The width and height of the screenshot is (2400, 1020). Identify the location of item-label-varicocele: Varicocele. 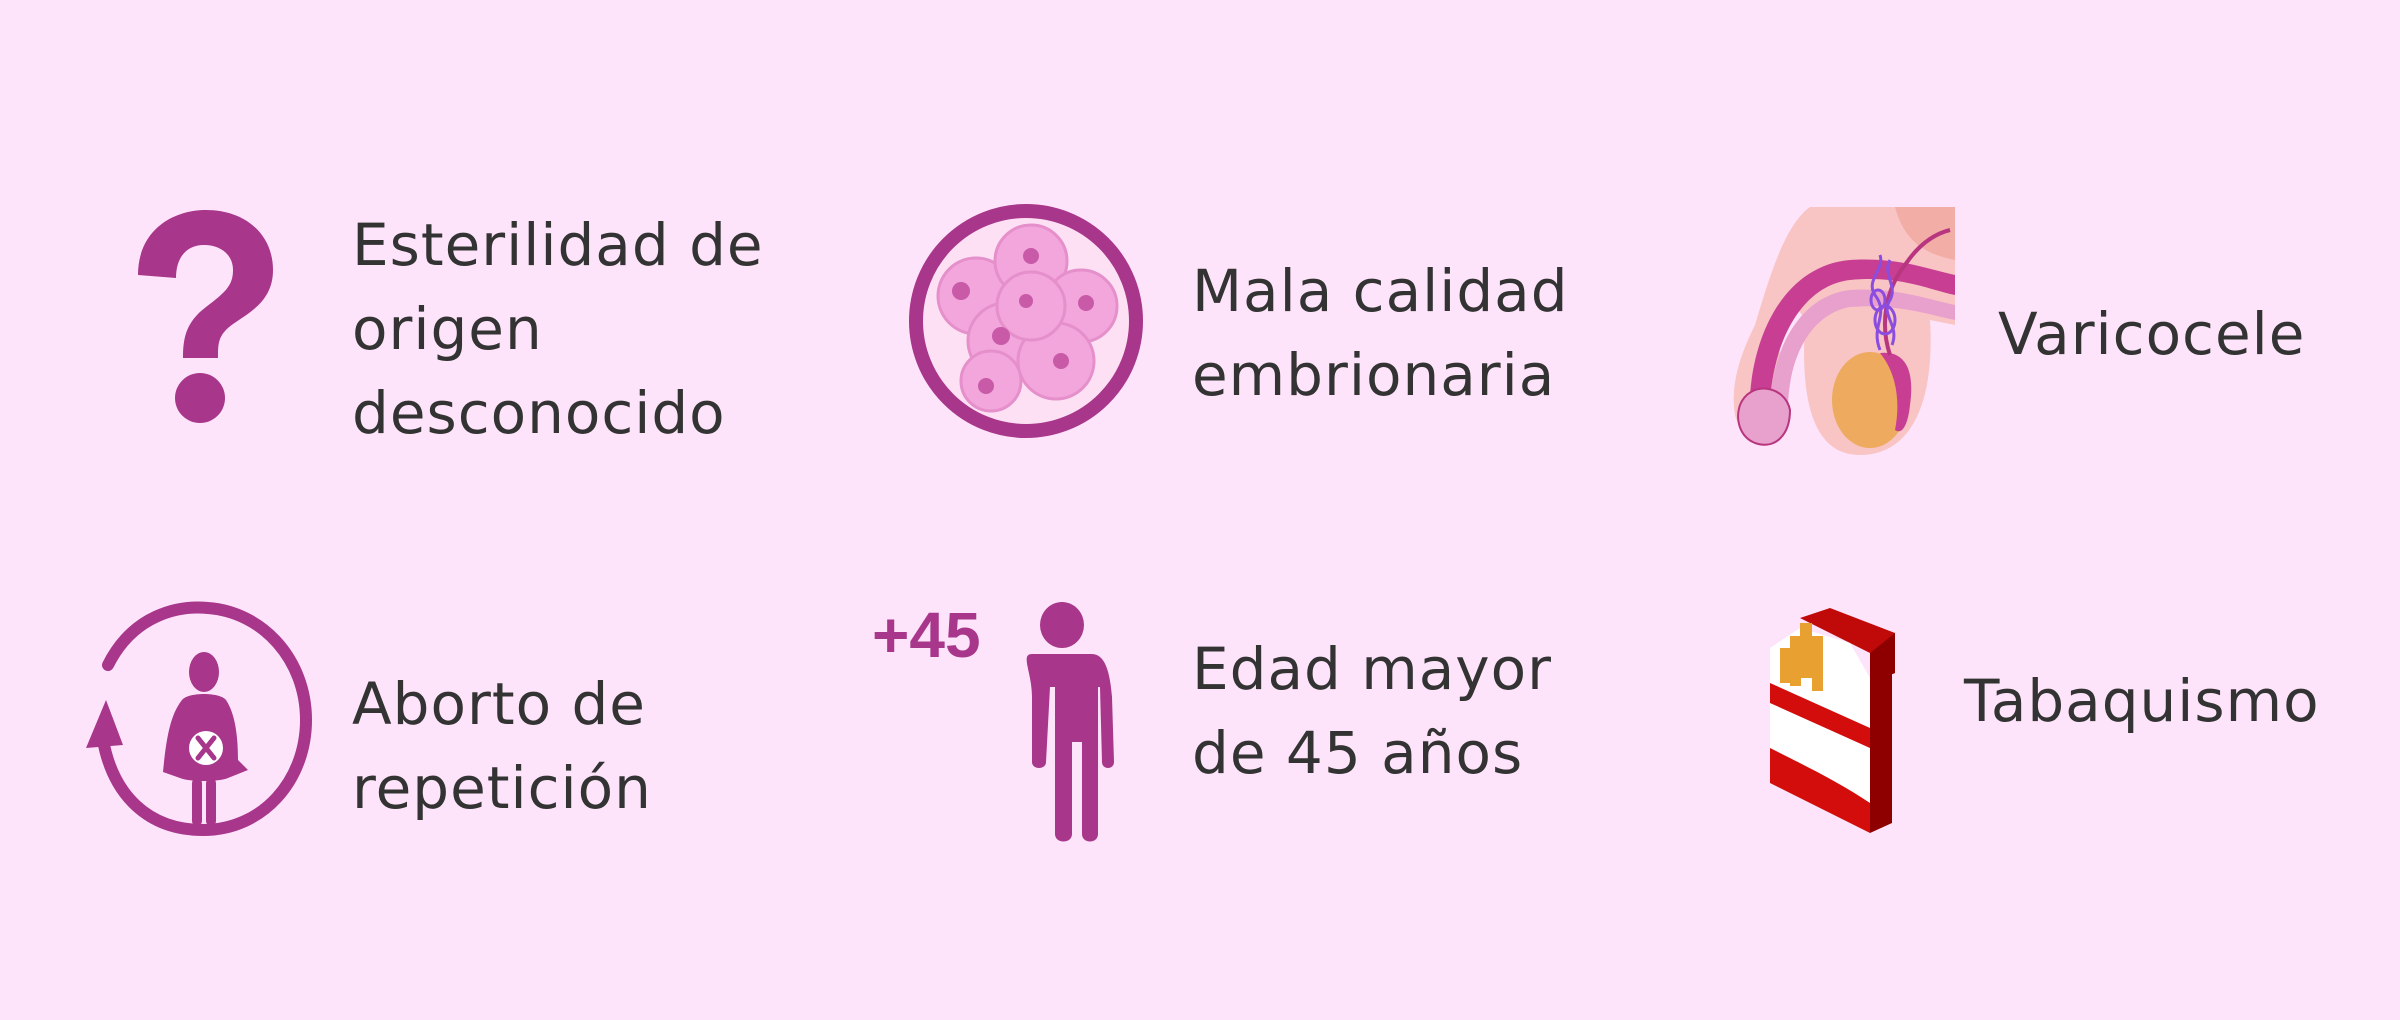
(2152, 334).